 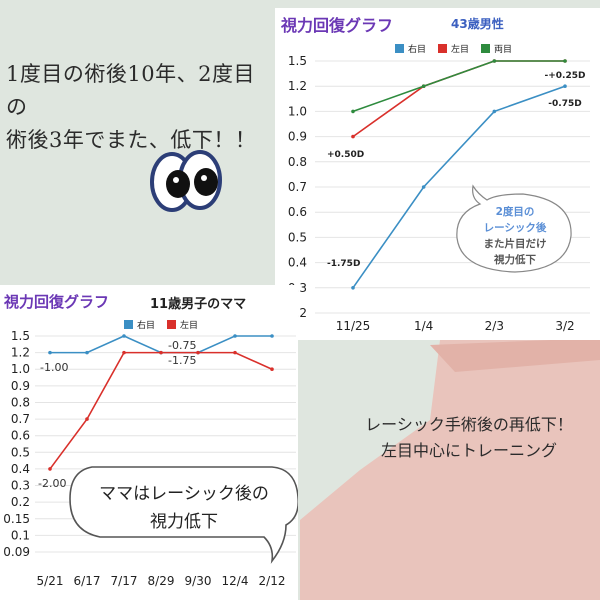 What do you see at coordinates (124, 581) in the screenshot?
I see `x-tick-label: 7/17` at bounding box center [124, 581].